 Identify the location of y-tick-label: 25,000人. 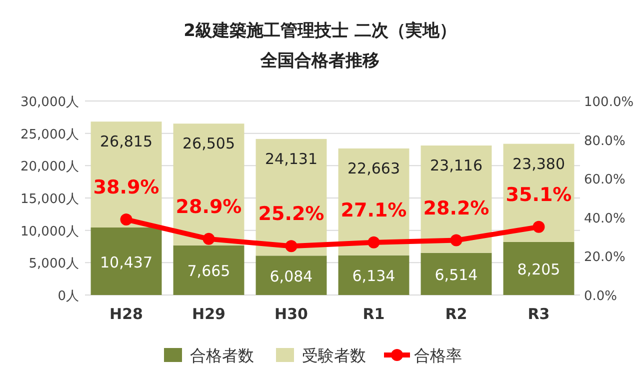
(49, 134).